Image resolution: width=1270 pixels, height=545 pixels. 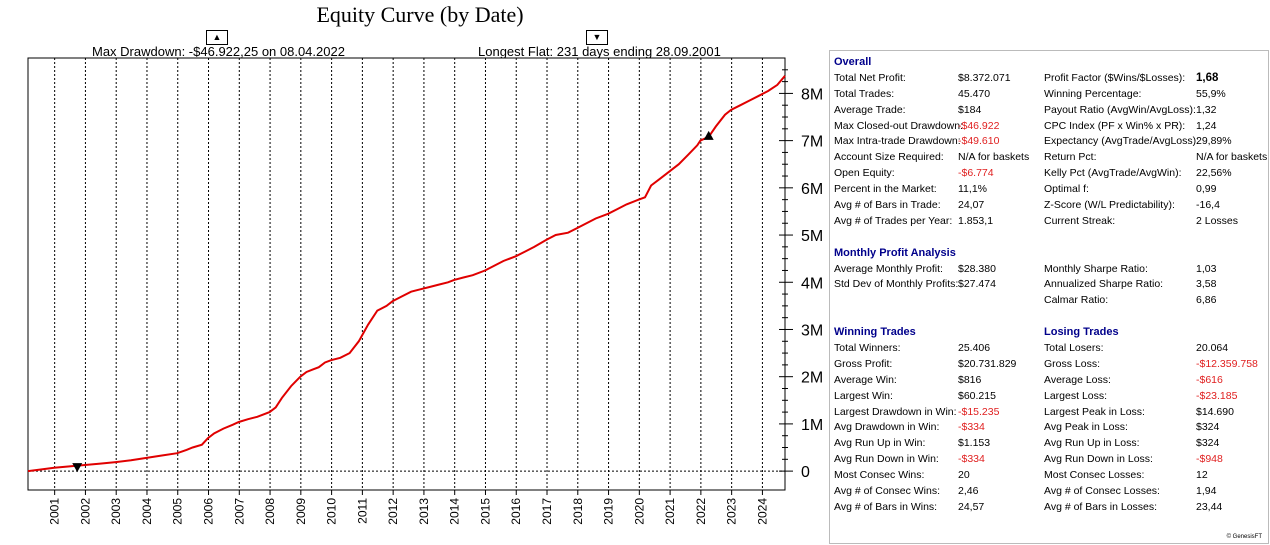 What do you see at coordinates (1120, 109) in the screenshot?
I see `overall-stat-label: Payout Ratio (AvgWin/AvgLoss):` at bounding box center [1120, 109].